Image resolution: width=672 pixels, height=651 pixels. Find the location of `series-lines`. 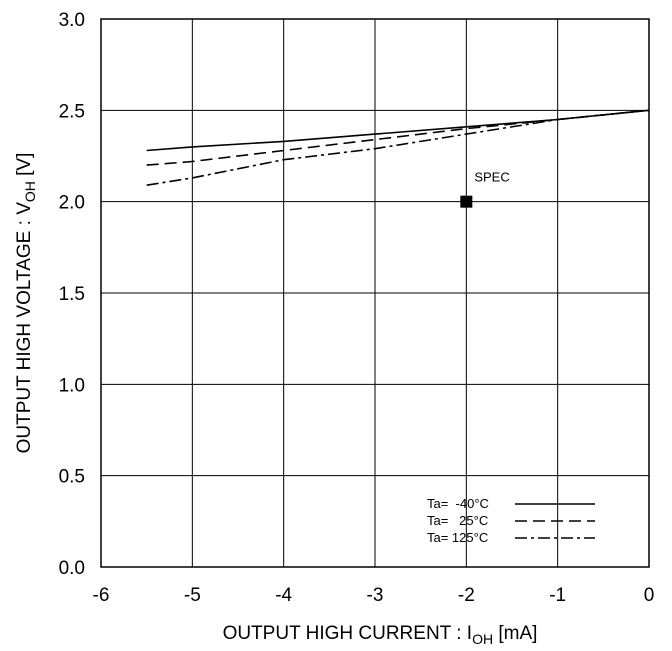

series-lines is located at coordinates (398, 147).